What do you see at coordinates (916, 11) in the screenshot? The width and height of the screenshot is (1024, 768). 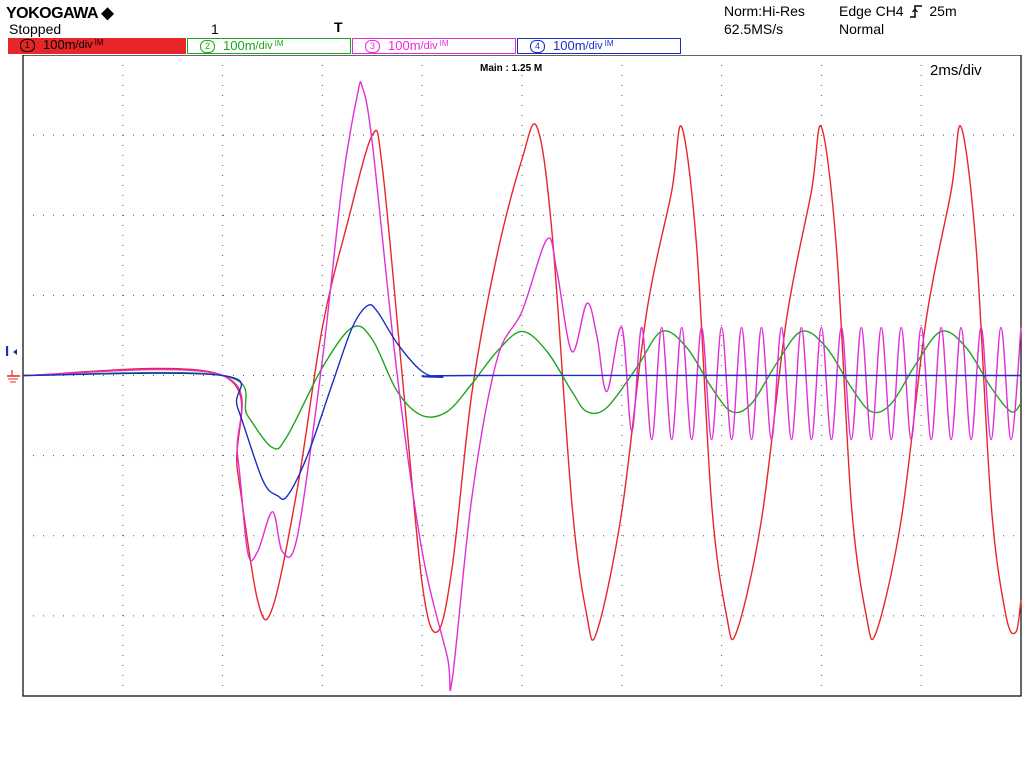 I see `rising-edge-icon` at bounding box center [916, 11].